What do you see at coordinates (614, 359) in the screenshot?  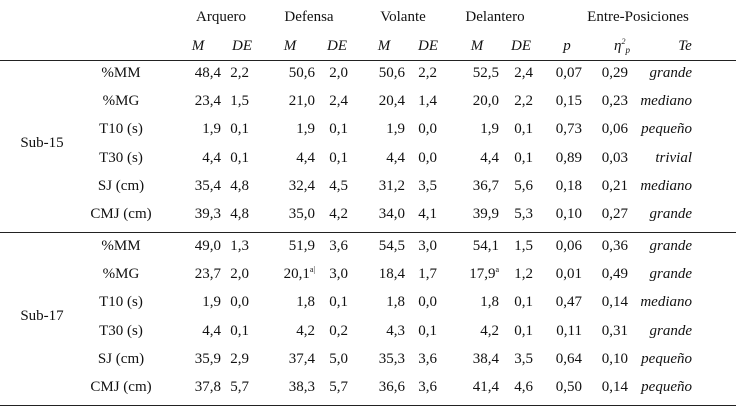 I see `cell-eta-squared: 0,10` at bounding box center [614, 359].